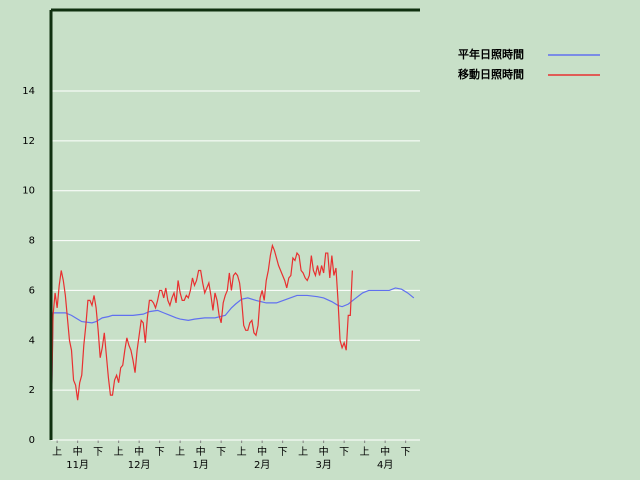  Describe the element at coordinates (28, 91) in the screenshot. I see `y-tick-label: 14` at that location.